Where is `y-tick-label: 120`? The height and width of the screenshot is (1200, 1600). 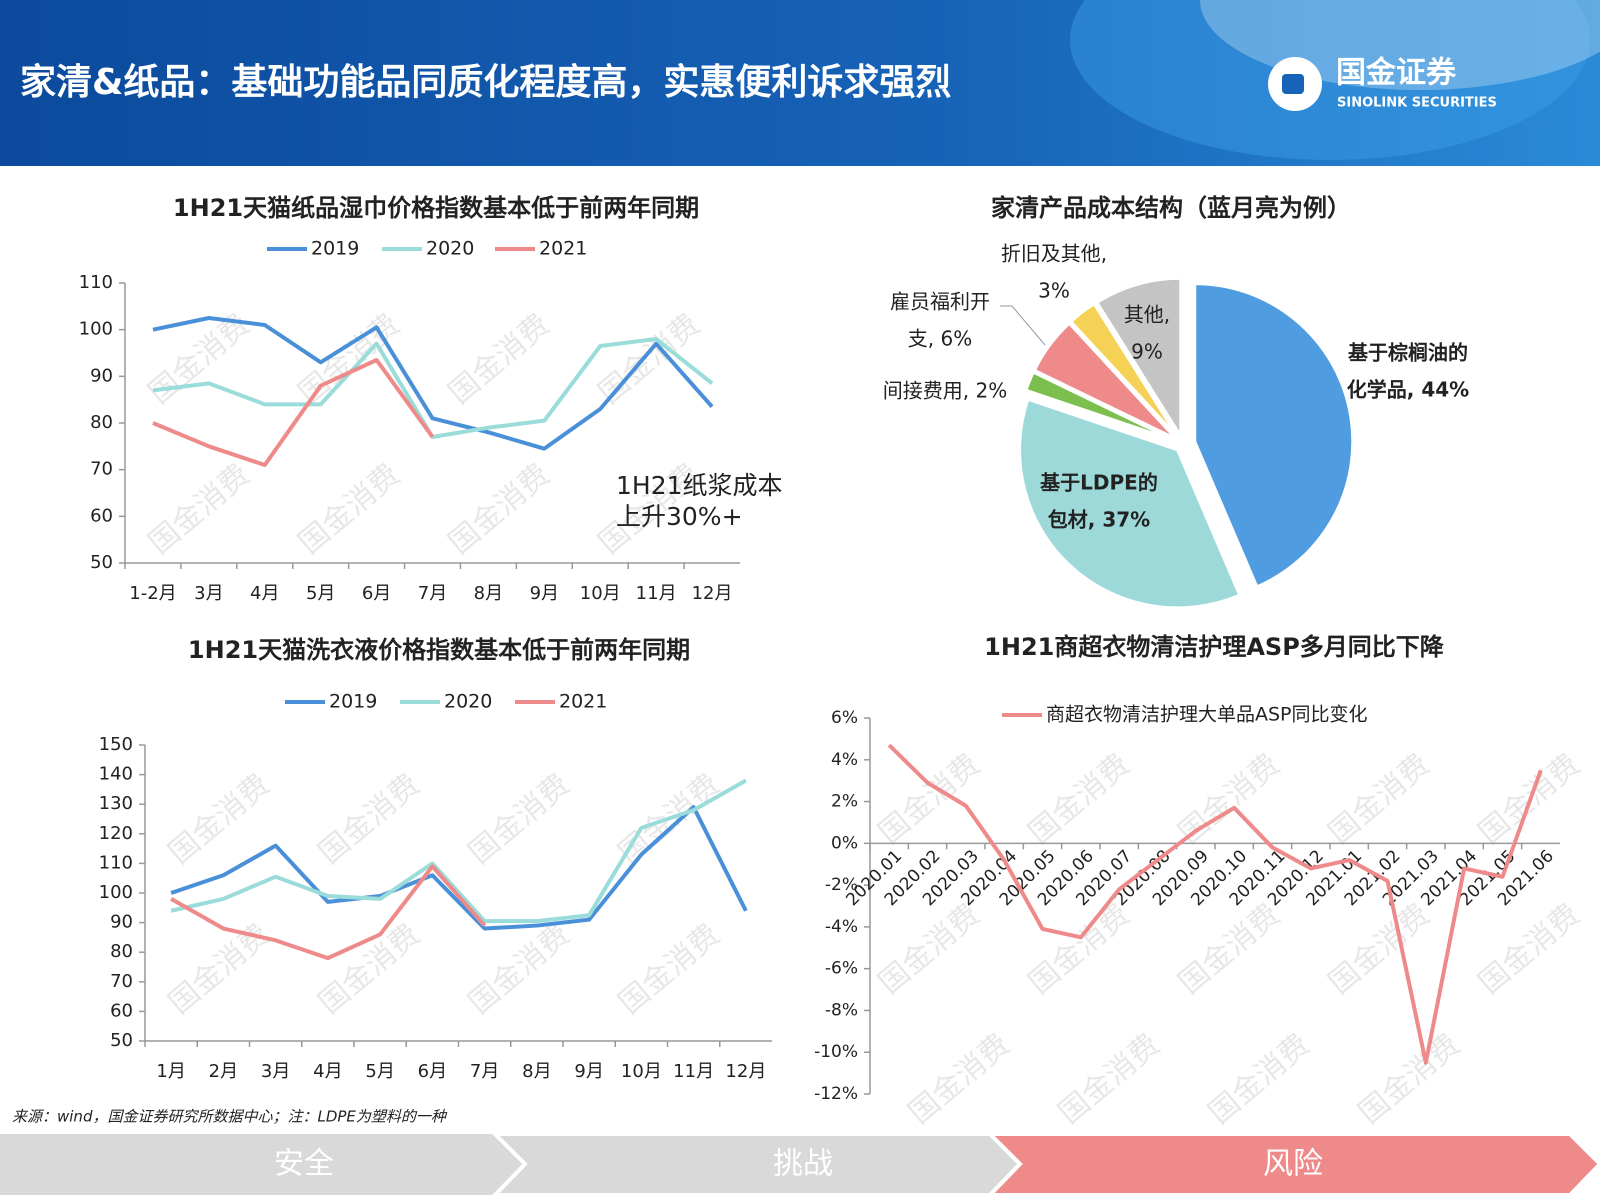
y-tick-label: 120 is located at coordinates (116, 833).